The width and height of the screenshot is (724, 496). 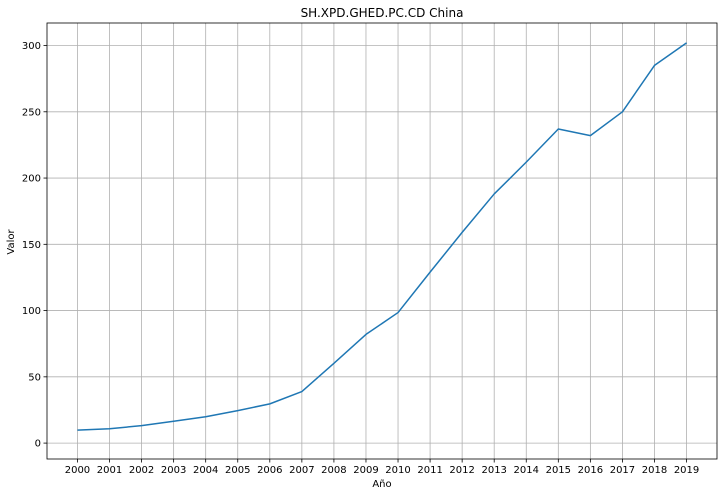 What do you see at coordinates (31, 112) in the screenshot?
I see `y-tick-label: 250` at bounding box center [31, 112].